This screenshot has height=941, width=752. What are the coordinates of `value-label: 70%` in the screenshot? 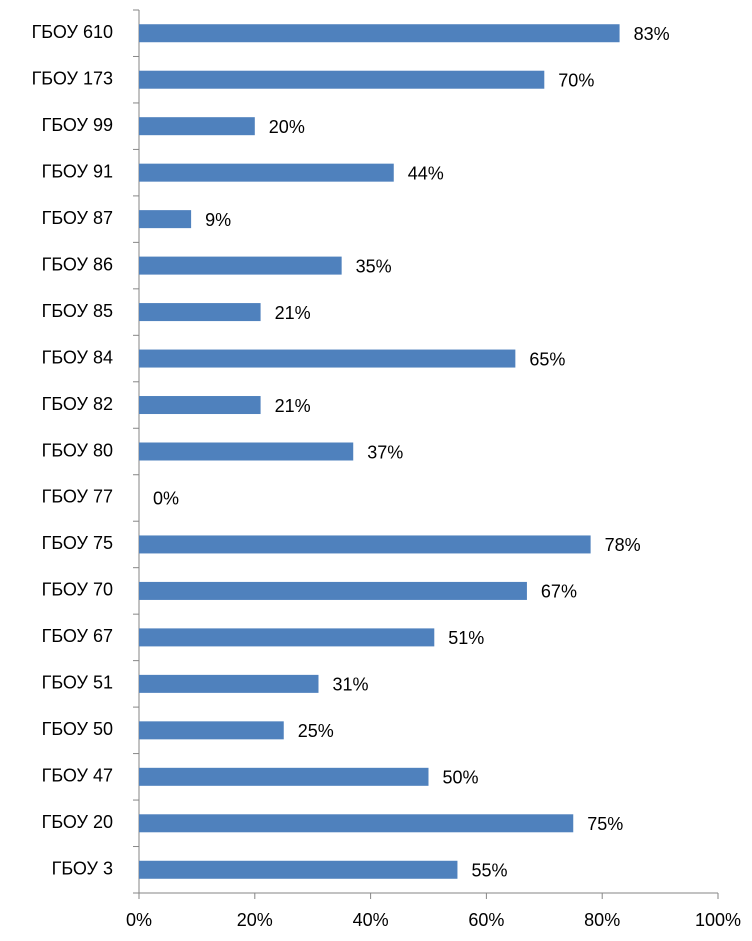 It's located at (576, 80).